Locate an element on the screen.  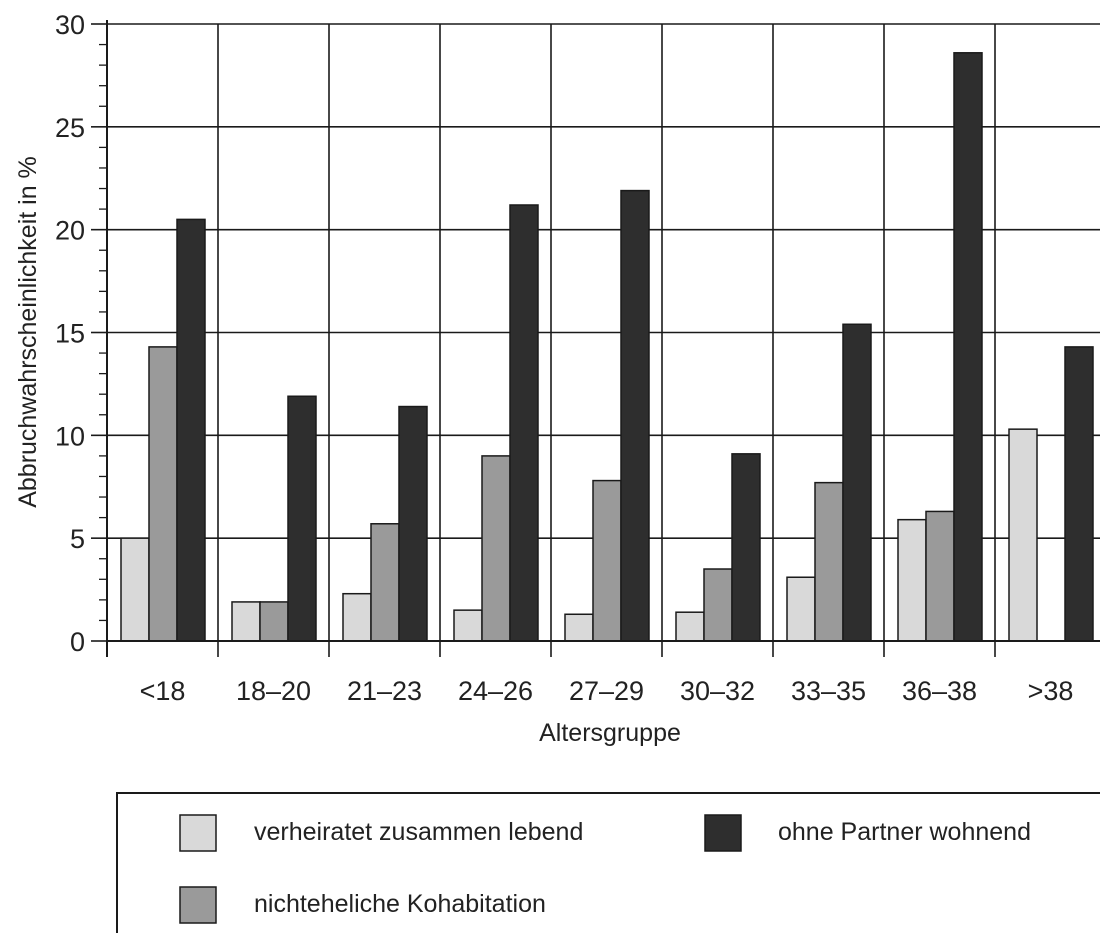
x-tick-label: 21–23 is located at coordinates (384, 691).